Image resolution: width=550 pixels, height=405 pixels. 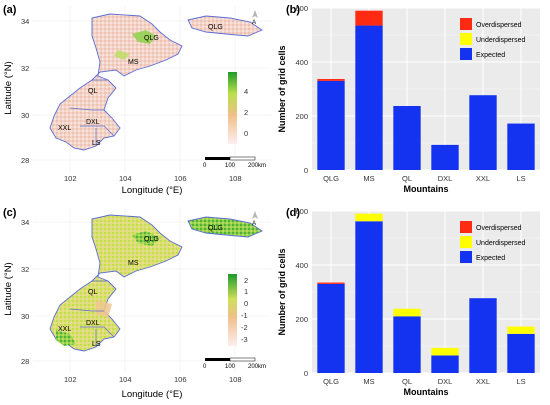 I want to click on map-c-colorbar-tick-0: 0, so click(x=246, y=303).